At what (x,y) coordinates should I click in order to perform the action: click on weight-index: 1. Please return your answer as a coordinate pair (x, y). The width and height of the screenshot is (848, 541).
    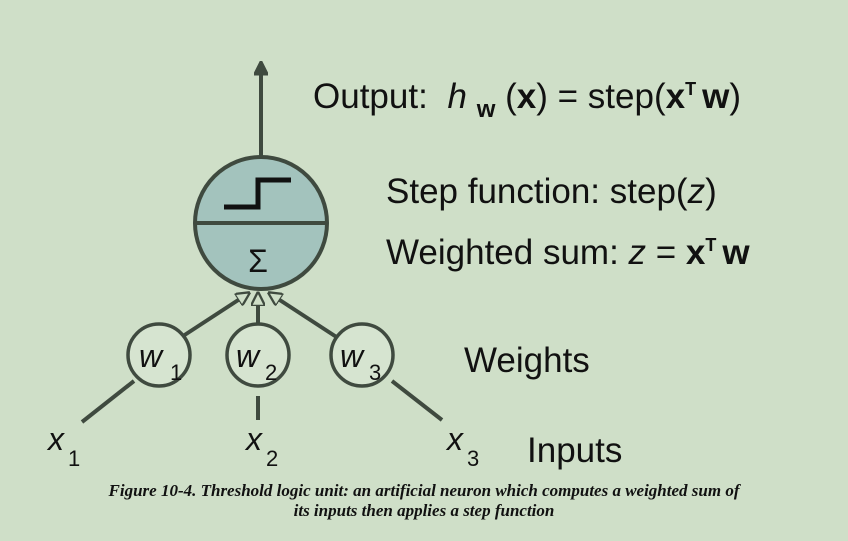
    Looking at the image, I should click on (176, 372).